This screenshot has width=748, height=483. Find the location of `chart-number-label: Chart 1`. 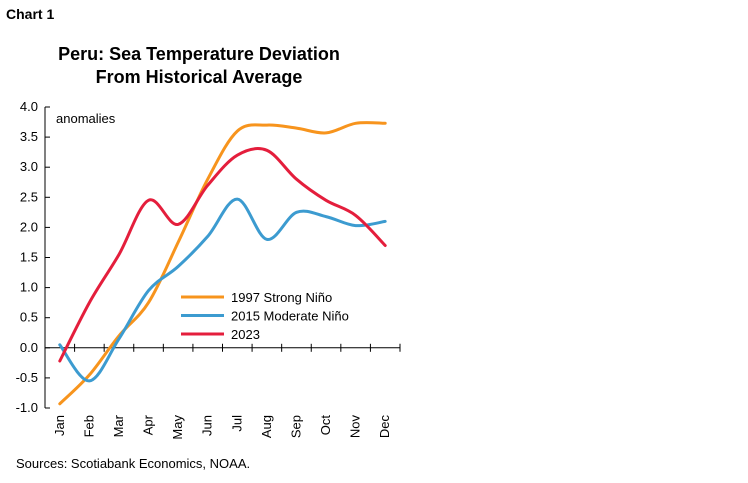

chart-number-label: Chart 1 is located at coordinates (30, 14).